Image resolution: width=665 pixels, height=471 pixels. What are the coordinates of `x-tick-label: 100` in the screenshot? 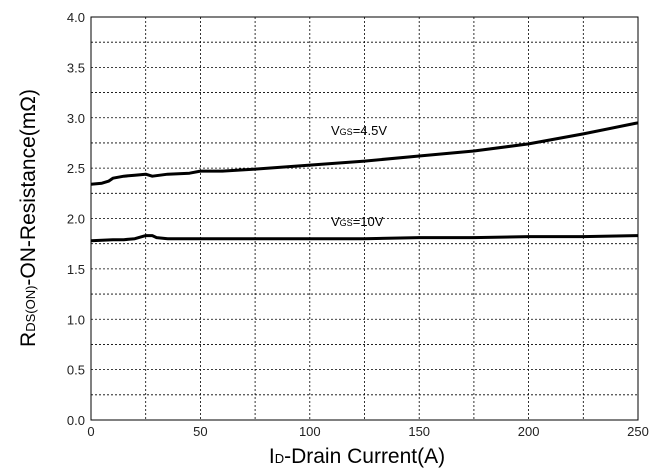 It's located at (310, 431).